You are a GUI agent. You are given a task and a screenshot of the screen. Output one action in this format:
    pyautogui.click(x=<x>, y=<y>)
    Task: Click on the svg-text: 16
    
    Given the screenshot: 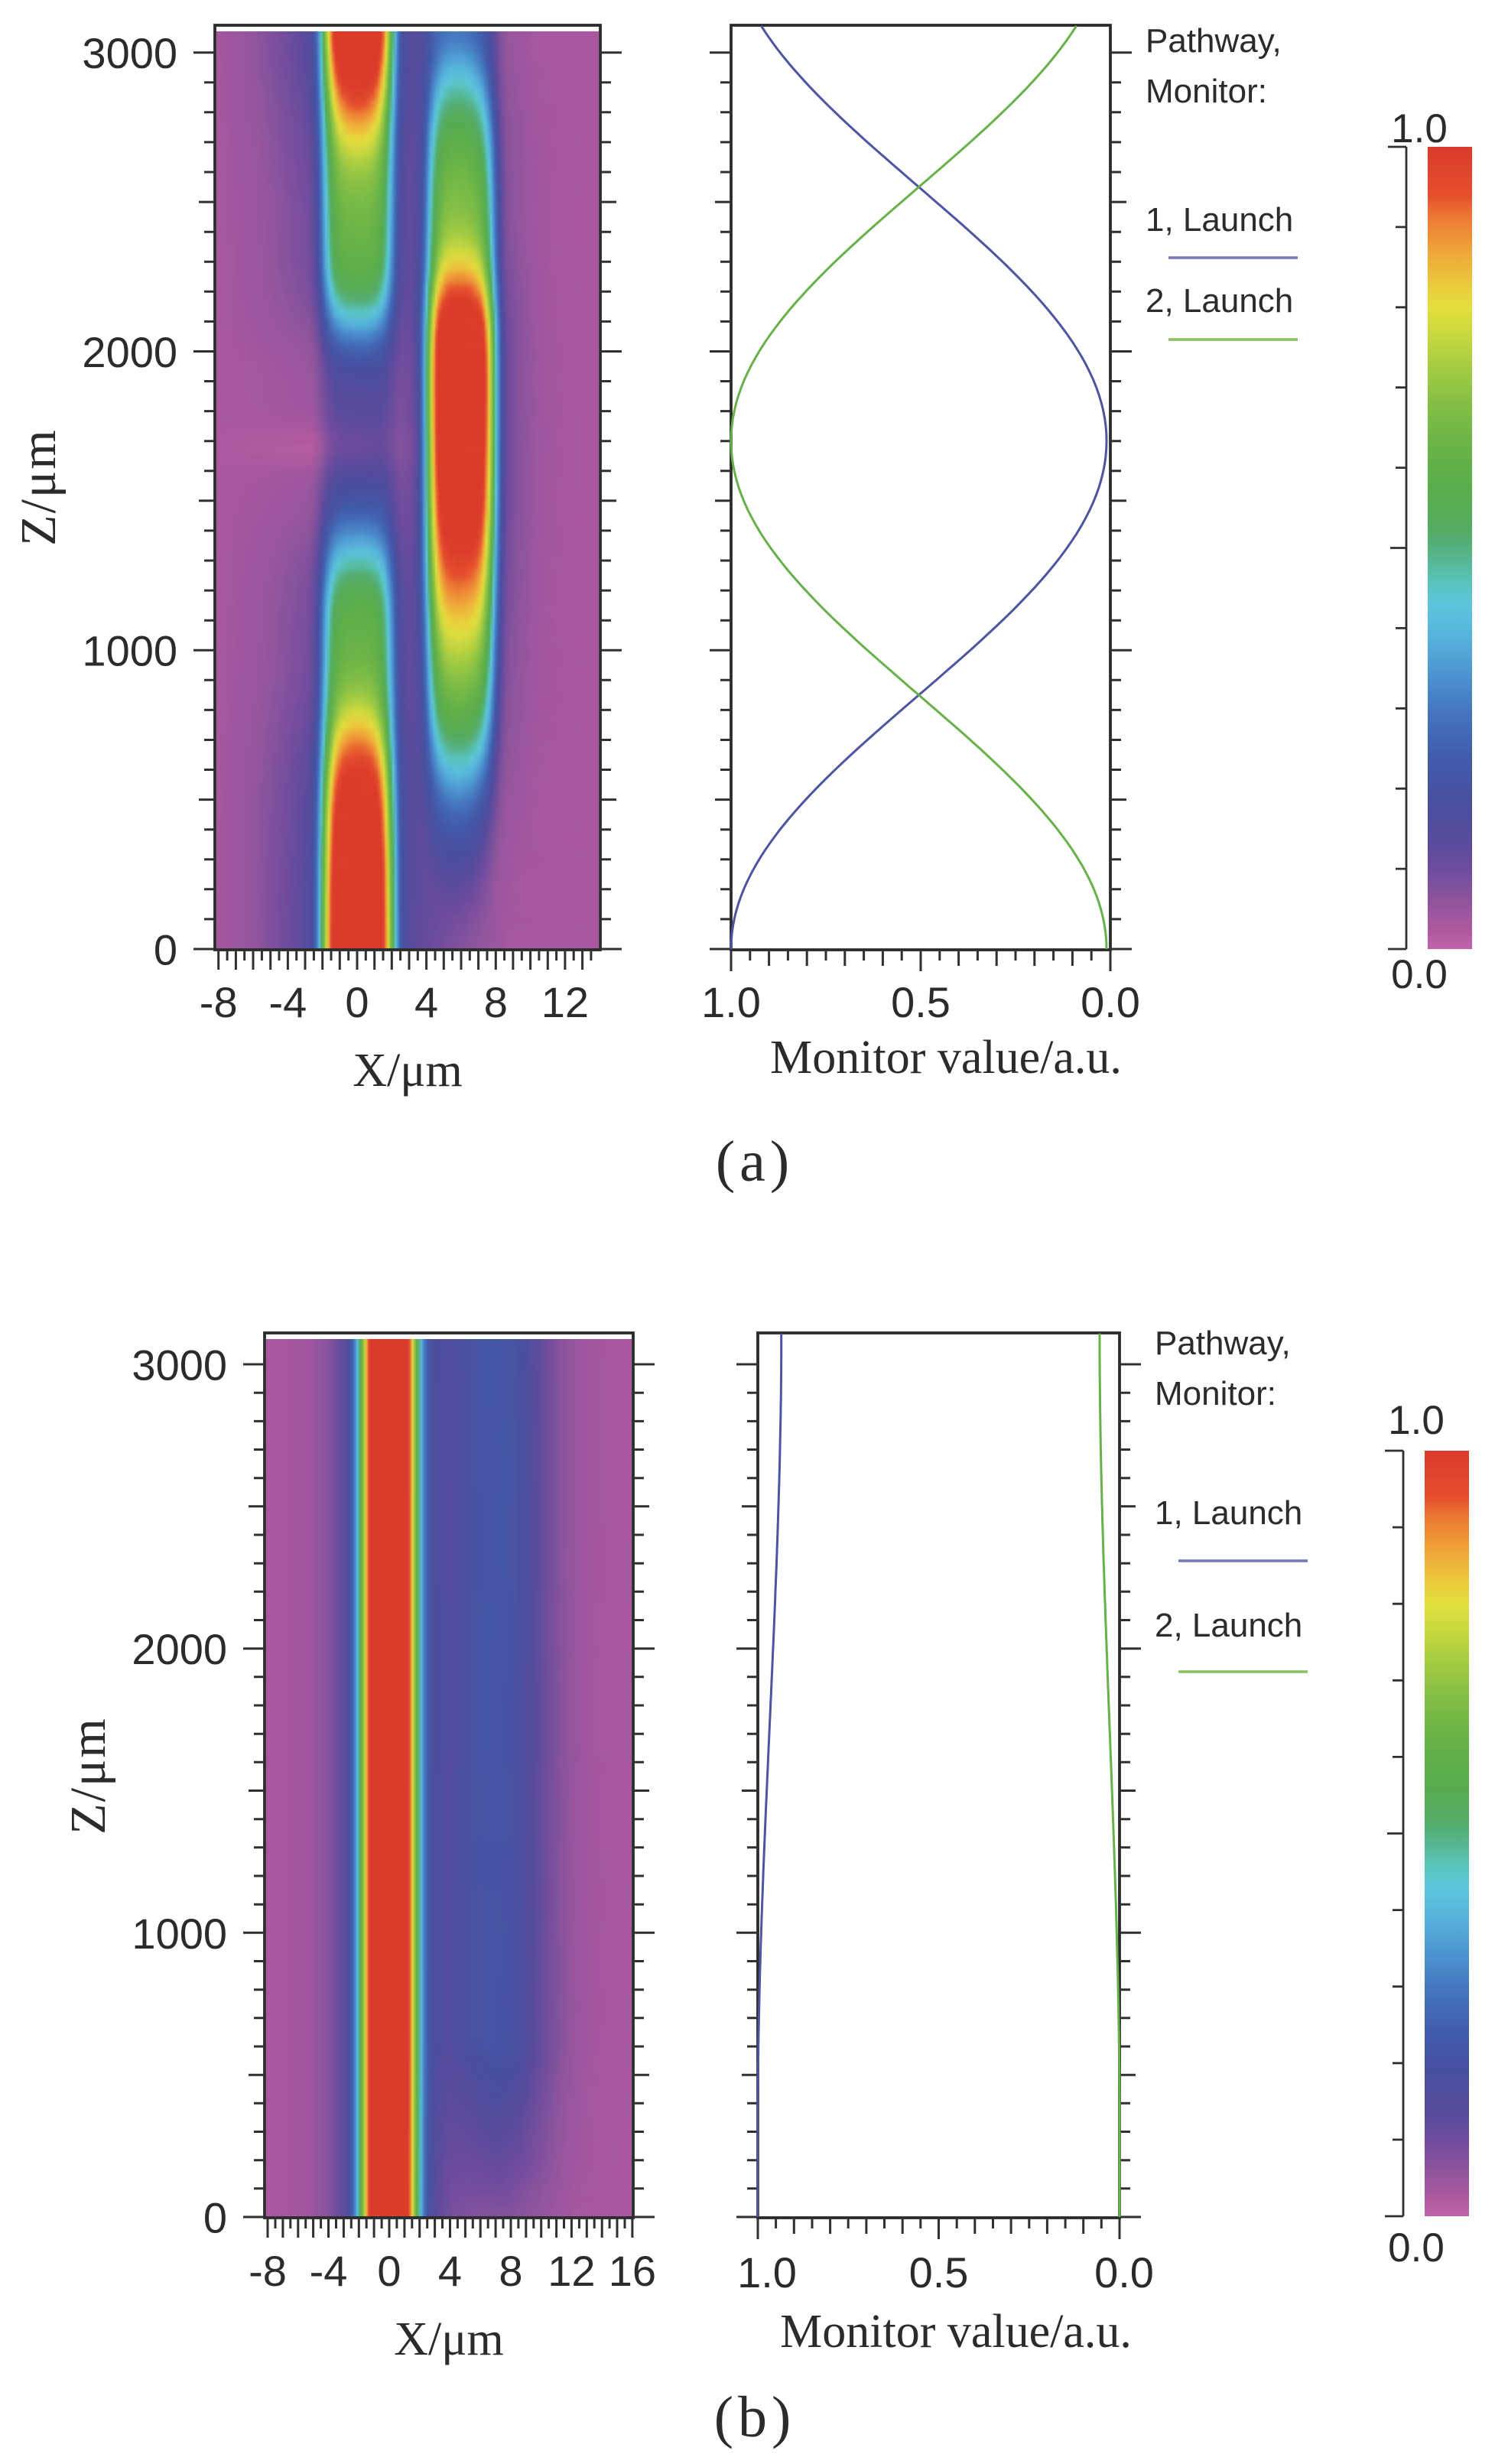 What is the action you would take?
    pyautogui.click(x=632, y=2271)
    